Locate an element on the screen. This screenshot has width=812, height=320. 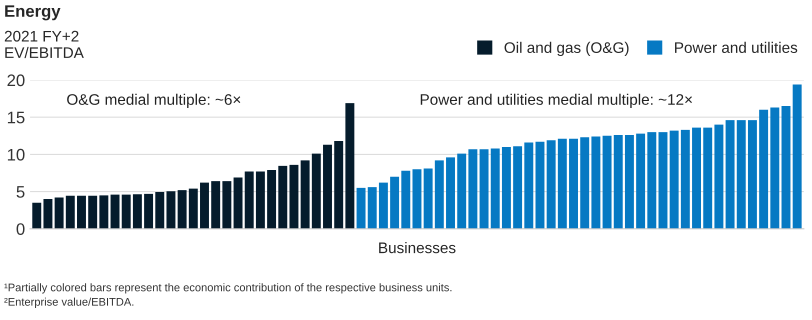
text: ¹Partially colored bars represent the economic contribution of the respective business units. is located at coordinates (228, 288).